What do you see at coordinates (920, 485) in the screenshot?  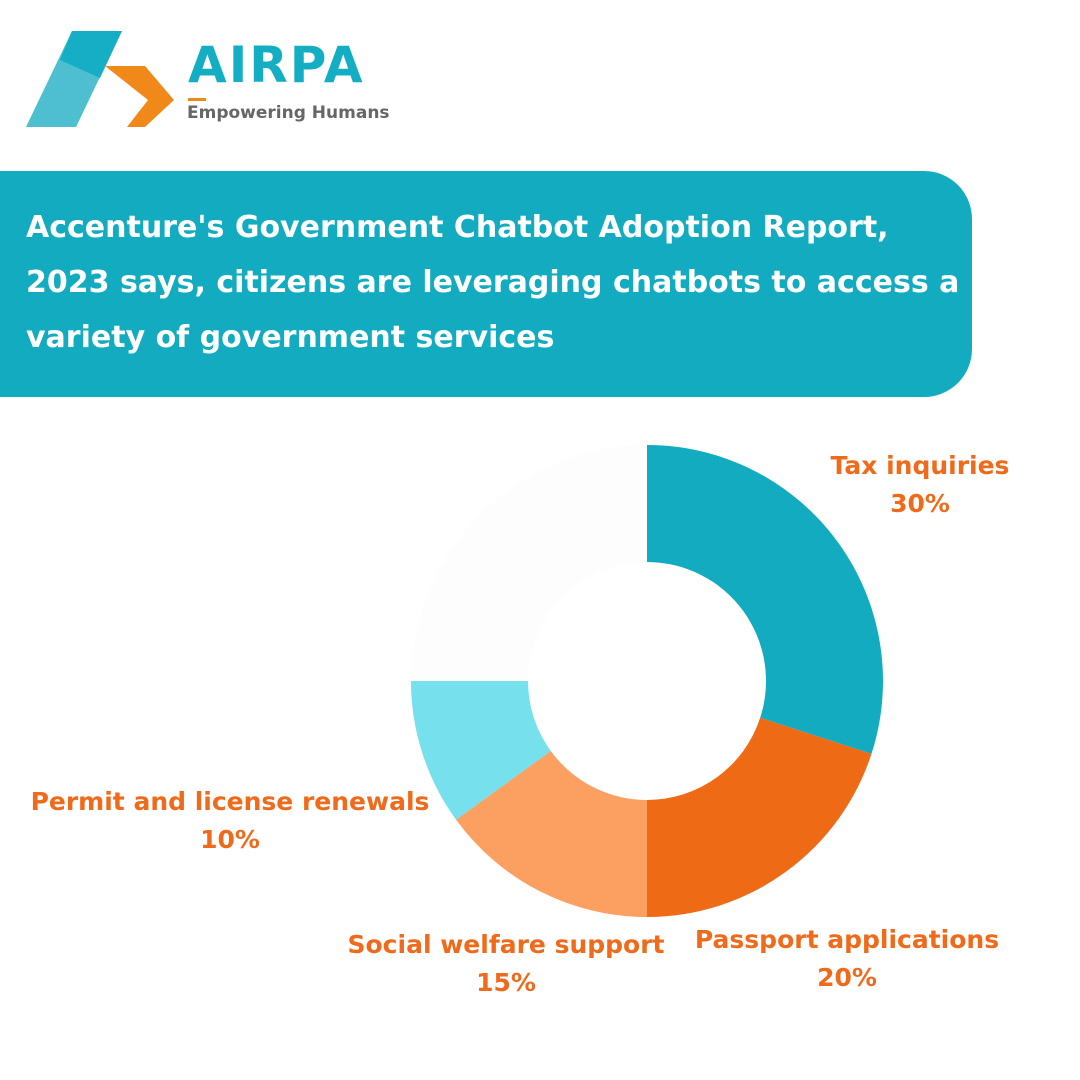 I see `label-tax-inquiries: Tax inquiries 30%` at bounding box center [920, 485].